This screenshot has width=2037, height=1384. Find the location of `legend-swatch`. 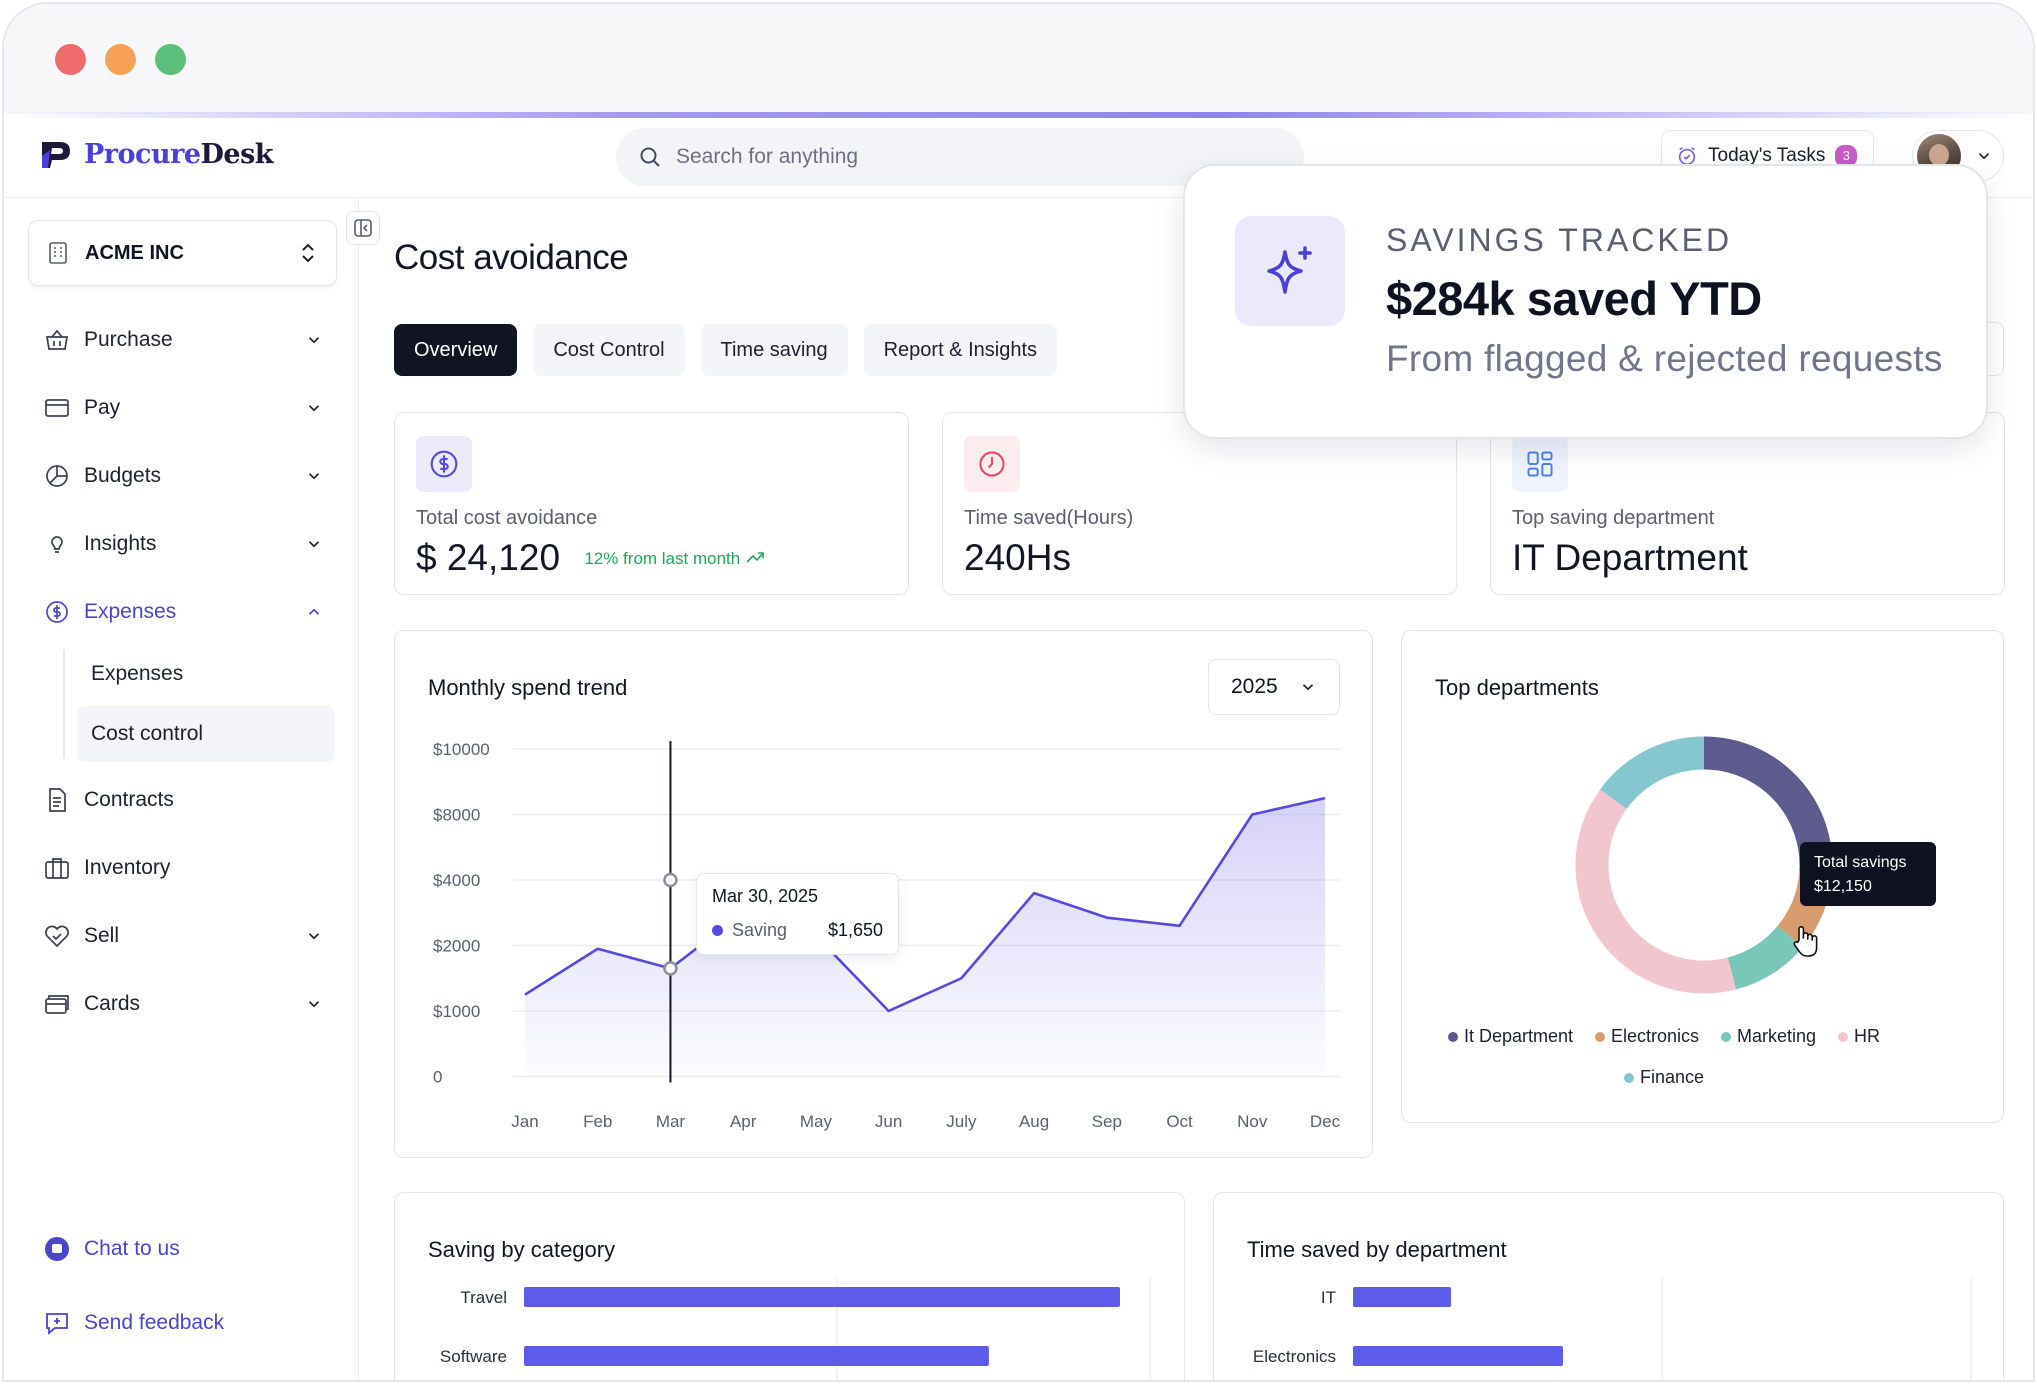

legend-swatch is located at coordinates (1726, 1036).